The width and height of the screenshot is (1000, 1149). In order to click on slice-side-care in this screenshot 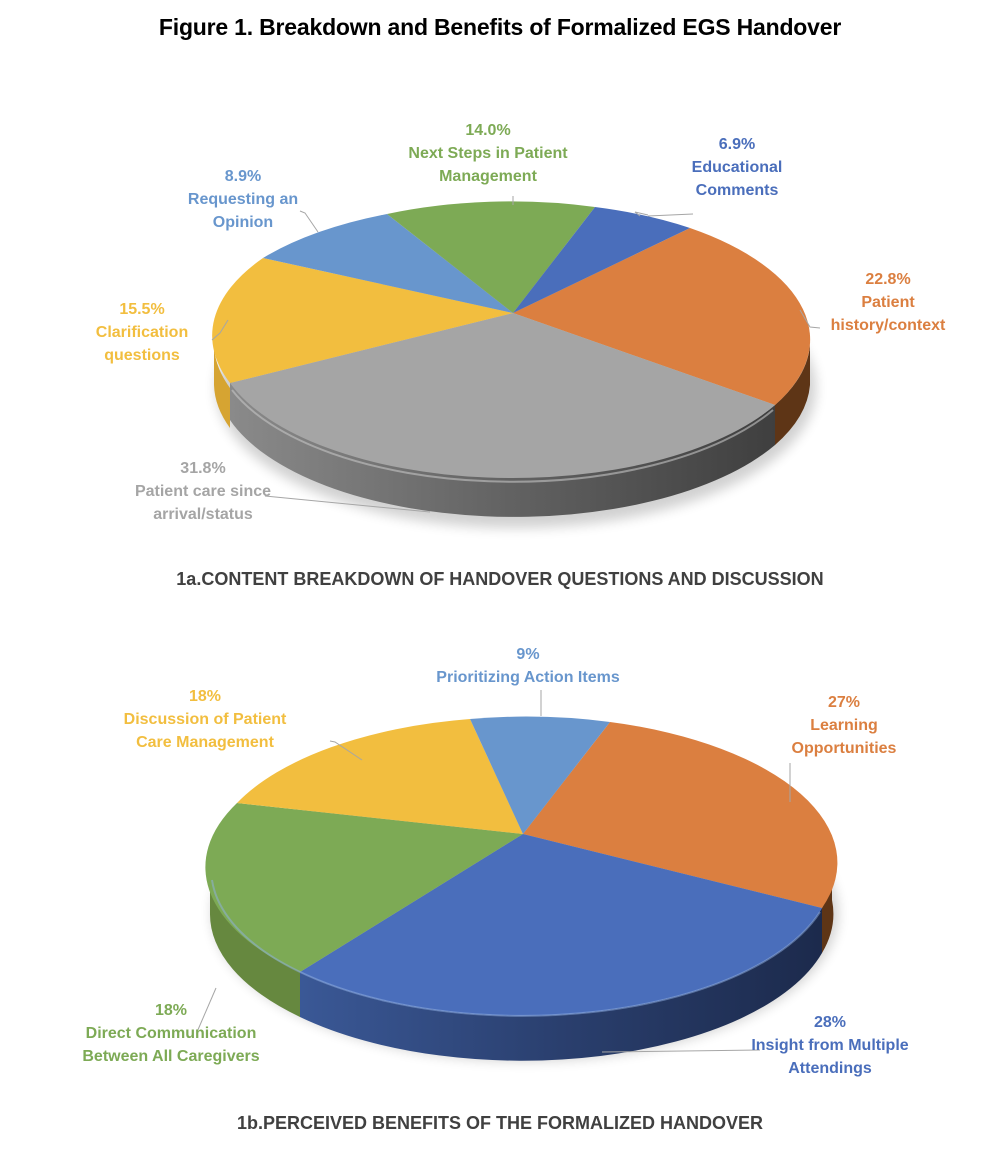, I will do `click(502, 448)`.